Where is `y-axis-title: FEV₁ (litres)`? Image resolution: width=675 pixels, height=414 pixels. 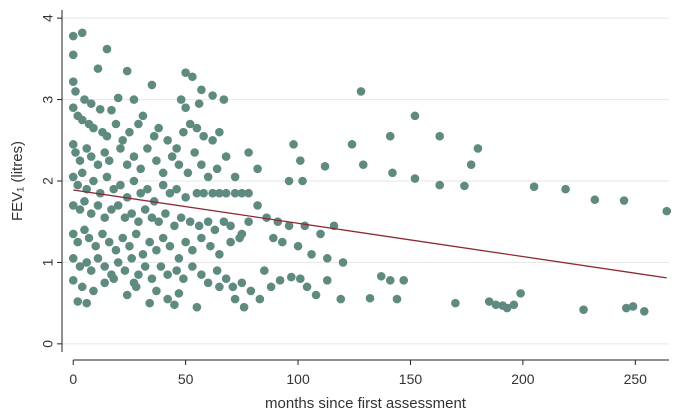
y-axis-title: FEV₁ (litres) is located at coordinates (17, 181).